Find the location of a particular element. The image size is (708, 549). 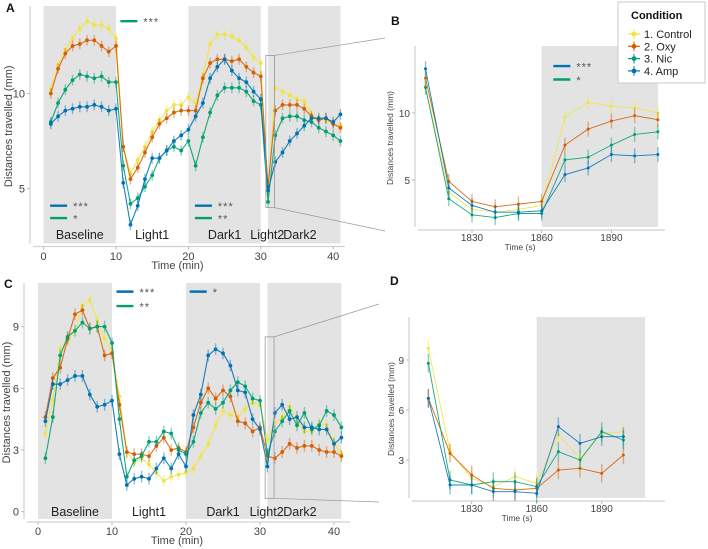

zoom-connectors is located at coordinates (329, 270).